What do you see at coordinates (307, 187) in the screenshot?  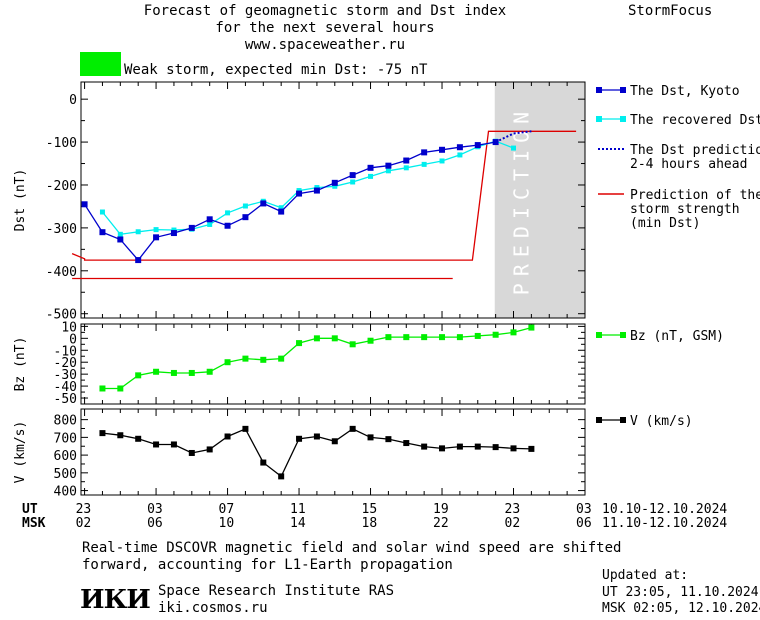 I see `recovered-dst-line` at bounding box center [307, 187].